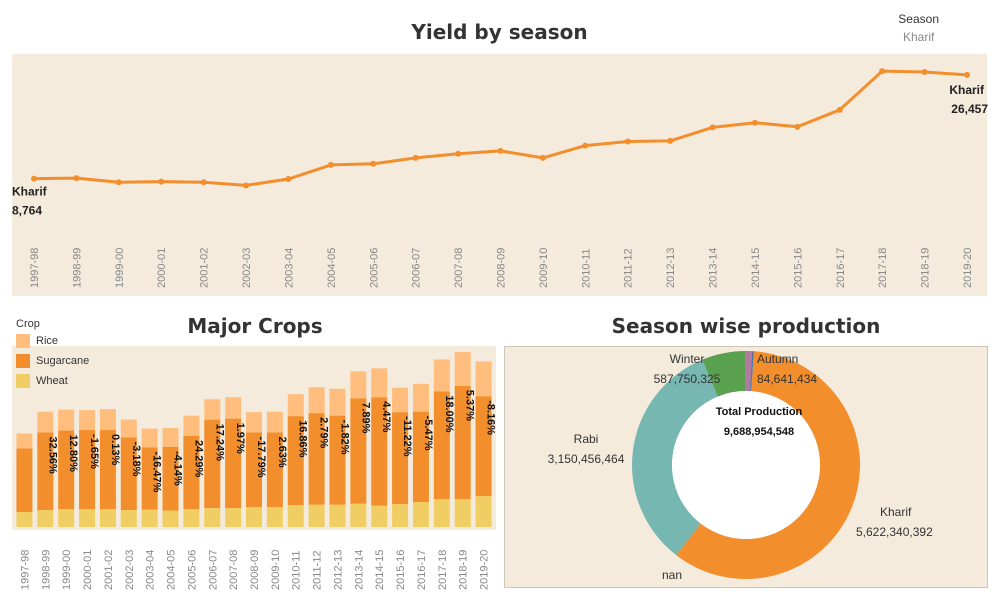 The image size is (999, 599). Describe the element at coordinates (586, 459) in the screenshot. I see `slice-value-rabi: 3,150,456,464` at that location.